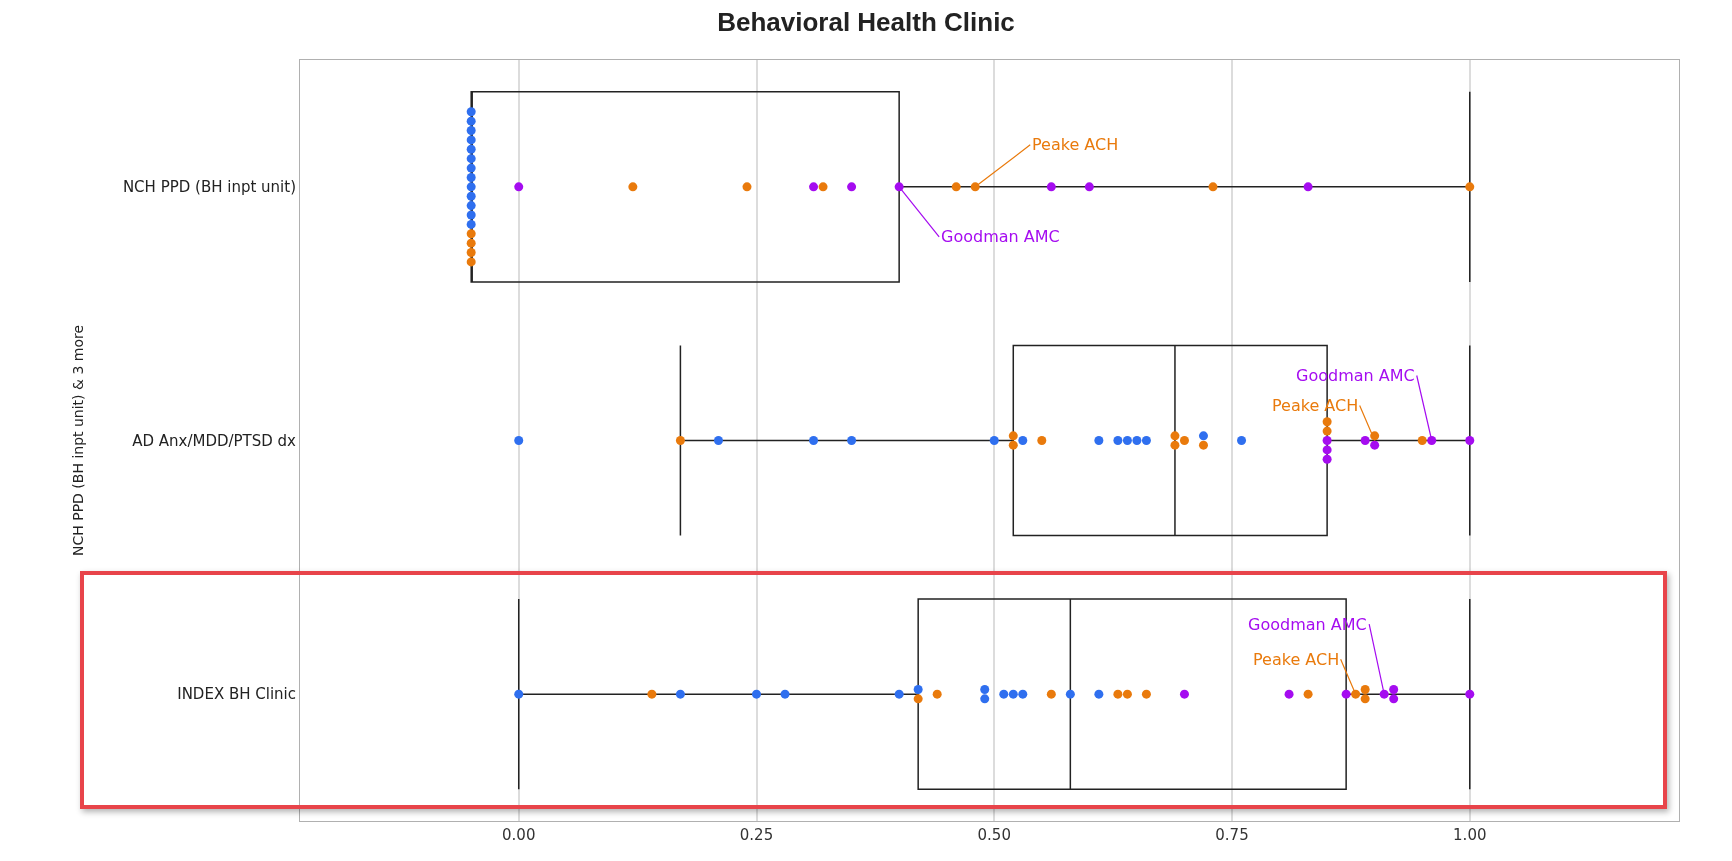 The image size is (1732, 861). Describe the element at coordinates (78, 440) in the screenshot. I see `y-axis-title: NCH PPD (BH inpt unit) & 3 more` at that location.